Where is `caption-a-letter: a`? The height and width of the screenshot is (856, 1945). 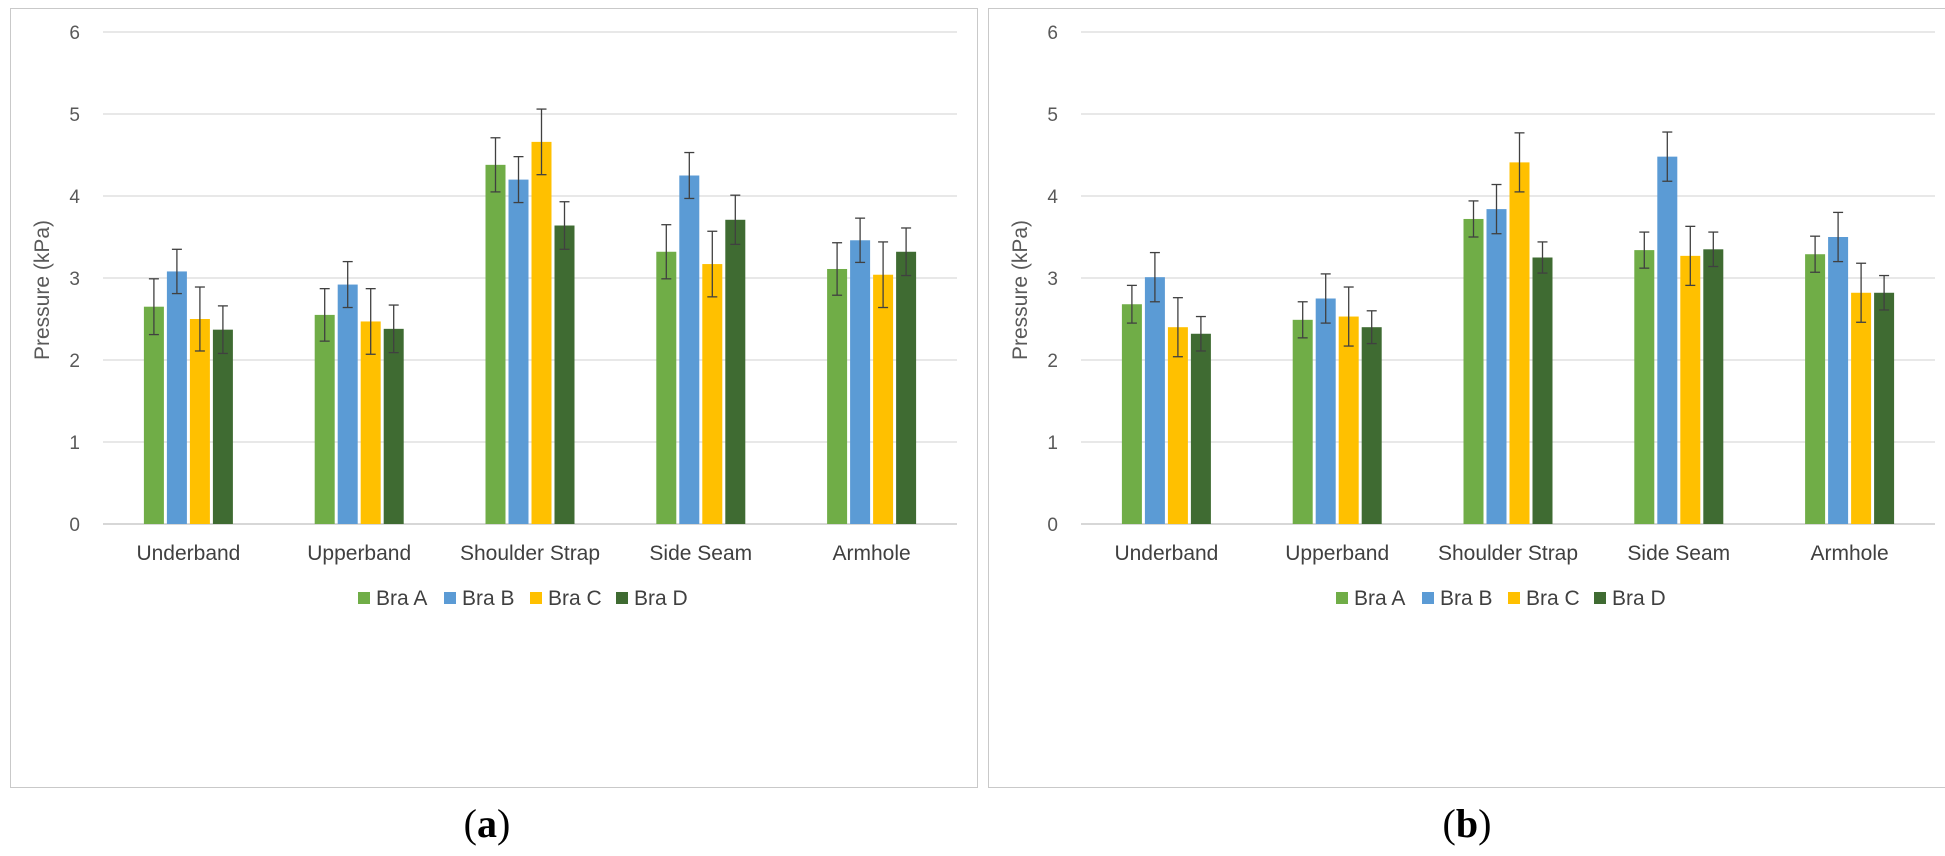 caption-a-letter: a is located at coordinates (487, 823).